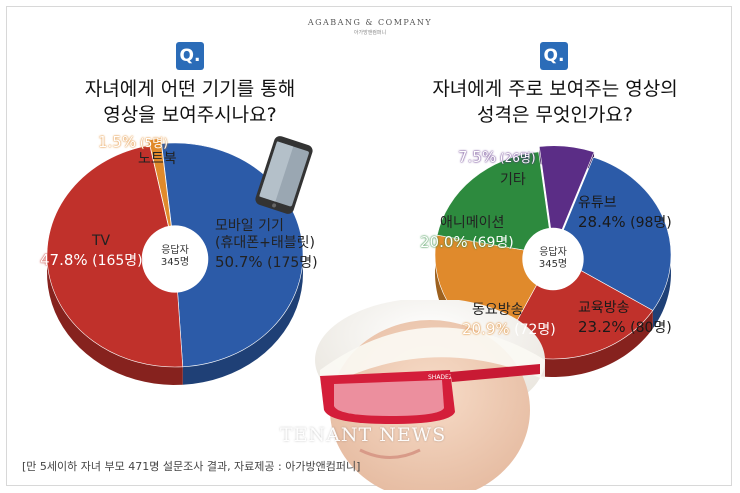  What do you see at coordinates (175, 256) in the screenshot?
I see `left-center-label: 응답자 345명` at bounding box center [175, 256].